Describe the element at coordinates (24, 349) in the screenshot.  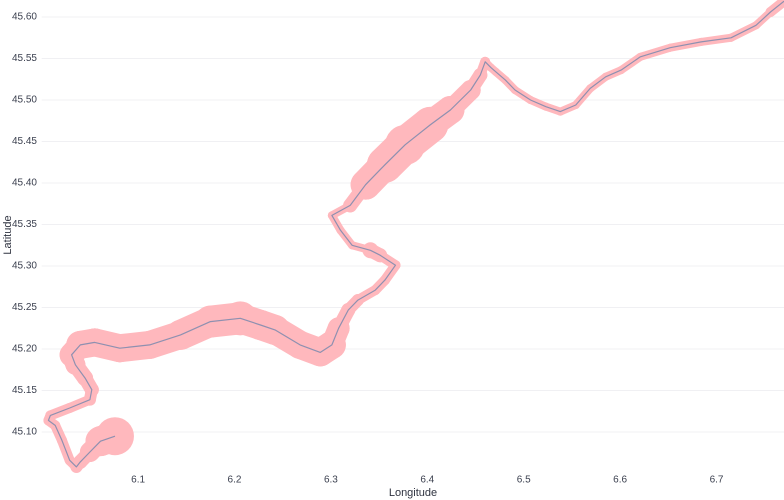
I see `y-tick-label: 45.20` at that location.